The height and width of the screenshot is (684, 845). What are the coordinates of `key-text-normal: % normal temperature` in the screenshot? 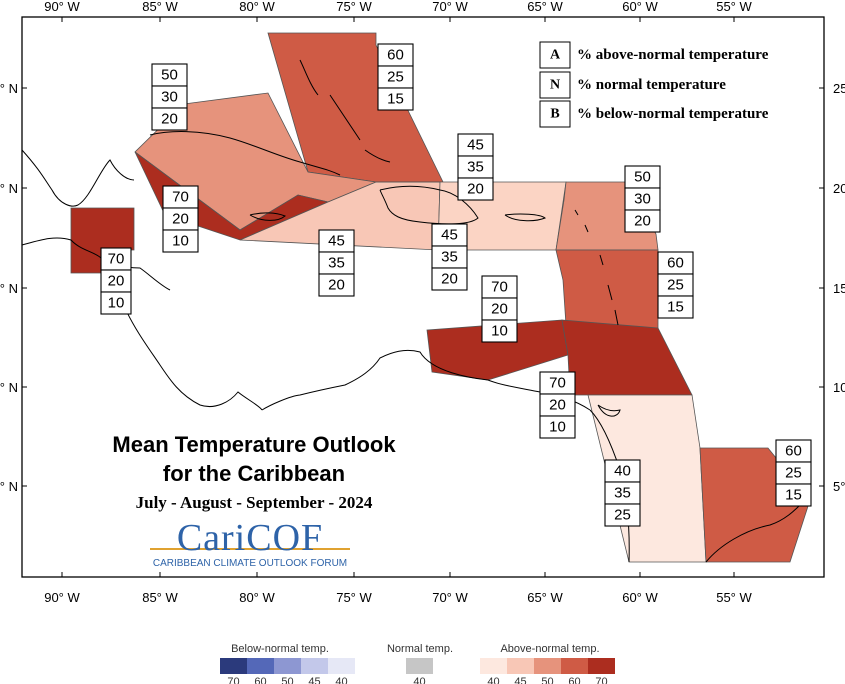 It's located at (651, 85).